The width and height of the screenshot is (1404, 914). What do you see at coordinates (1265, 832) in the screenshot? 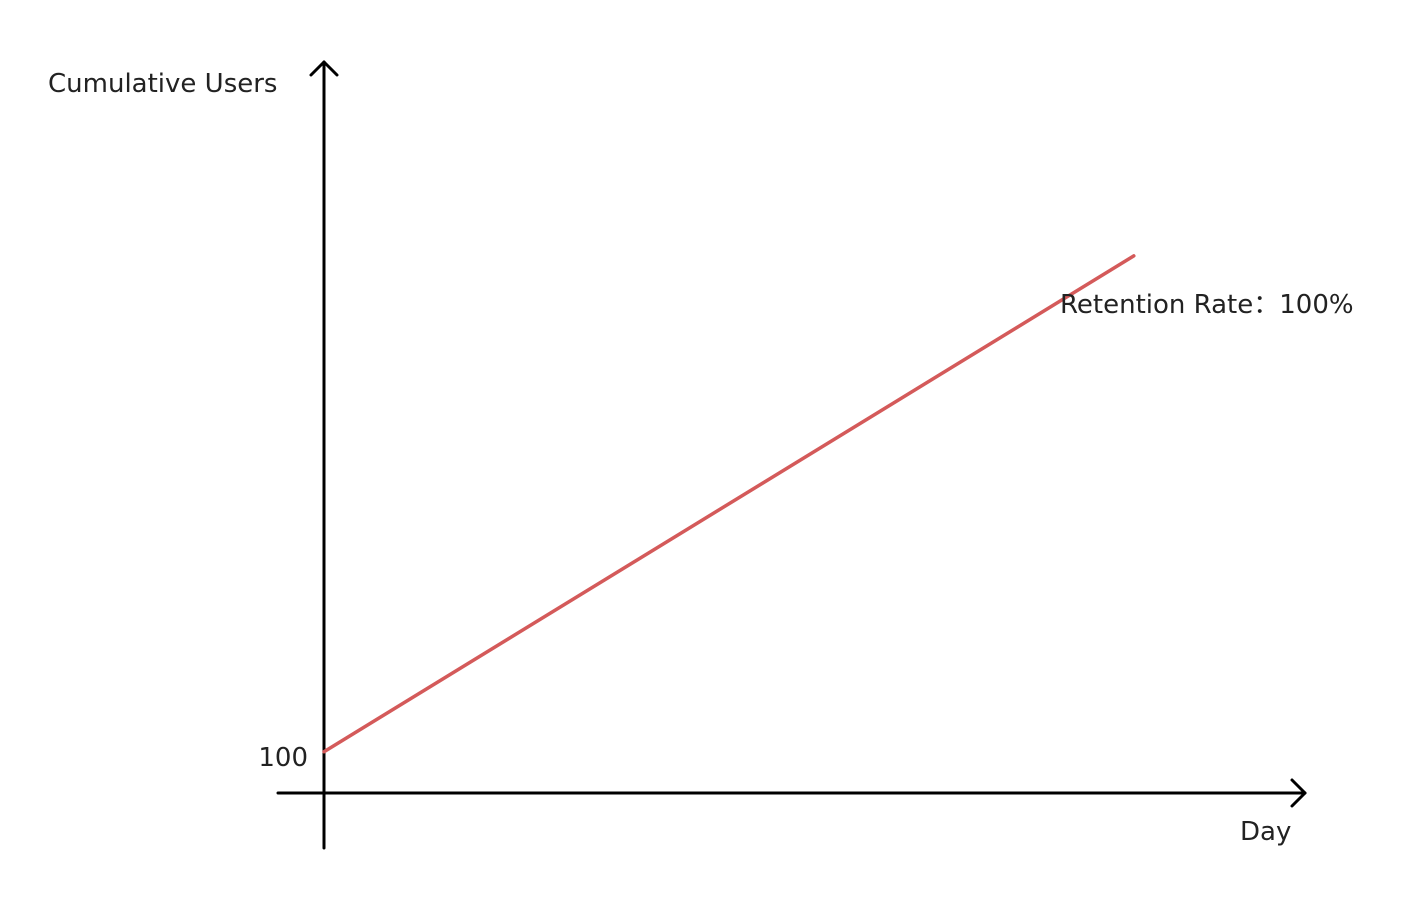
I see `x-axis-label: Day` at bounding box center [1265, 832].